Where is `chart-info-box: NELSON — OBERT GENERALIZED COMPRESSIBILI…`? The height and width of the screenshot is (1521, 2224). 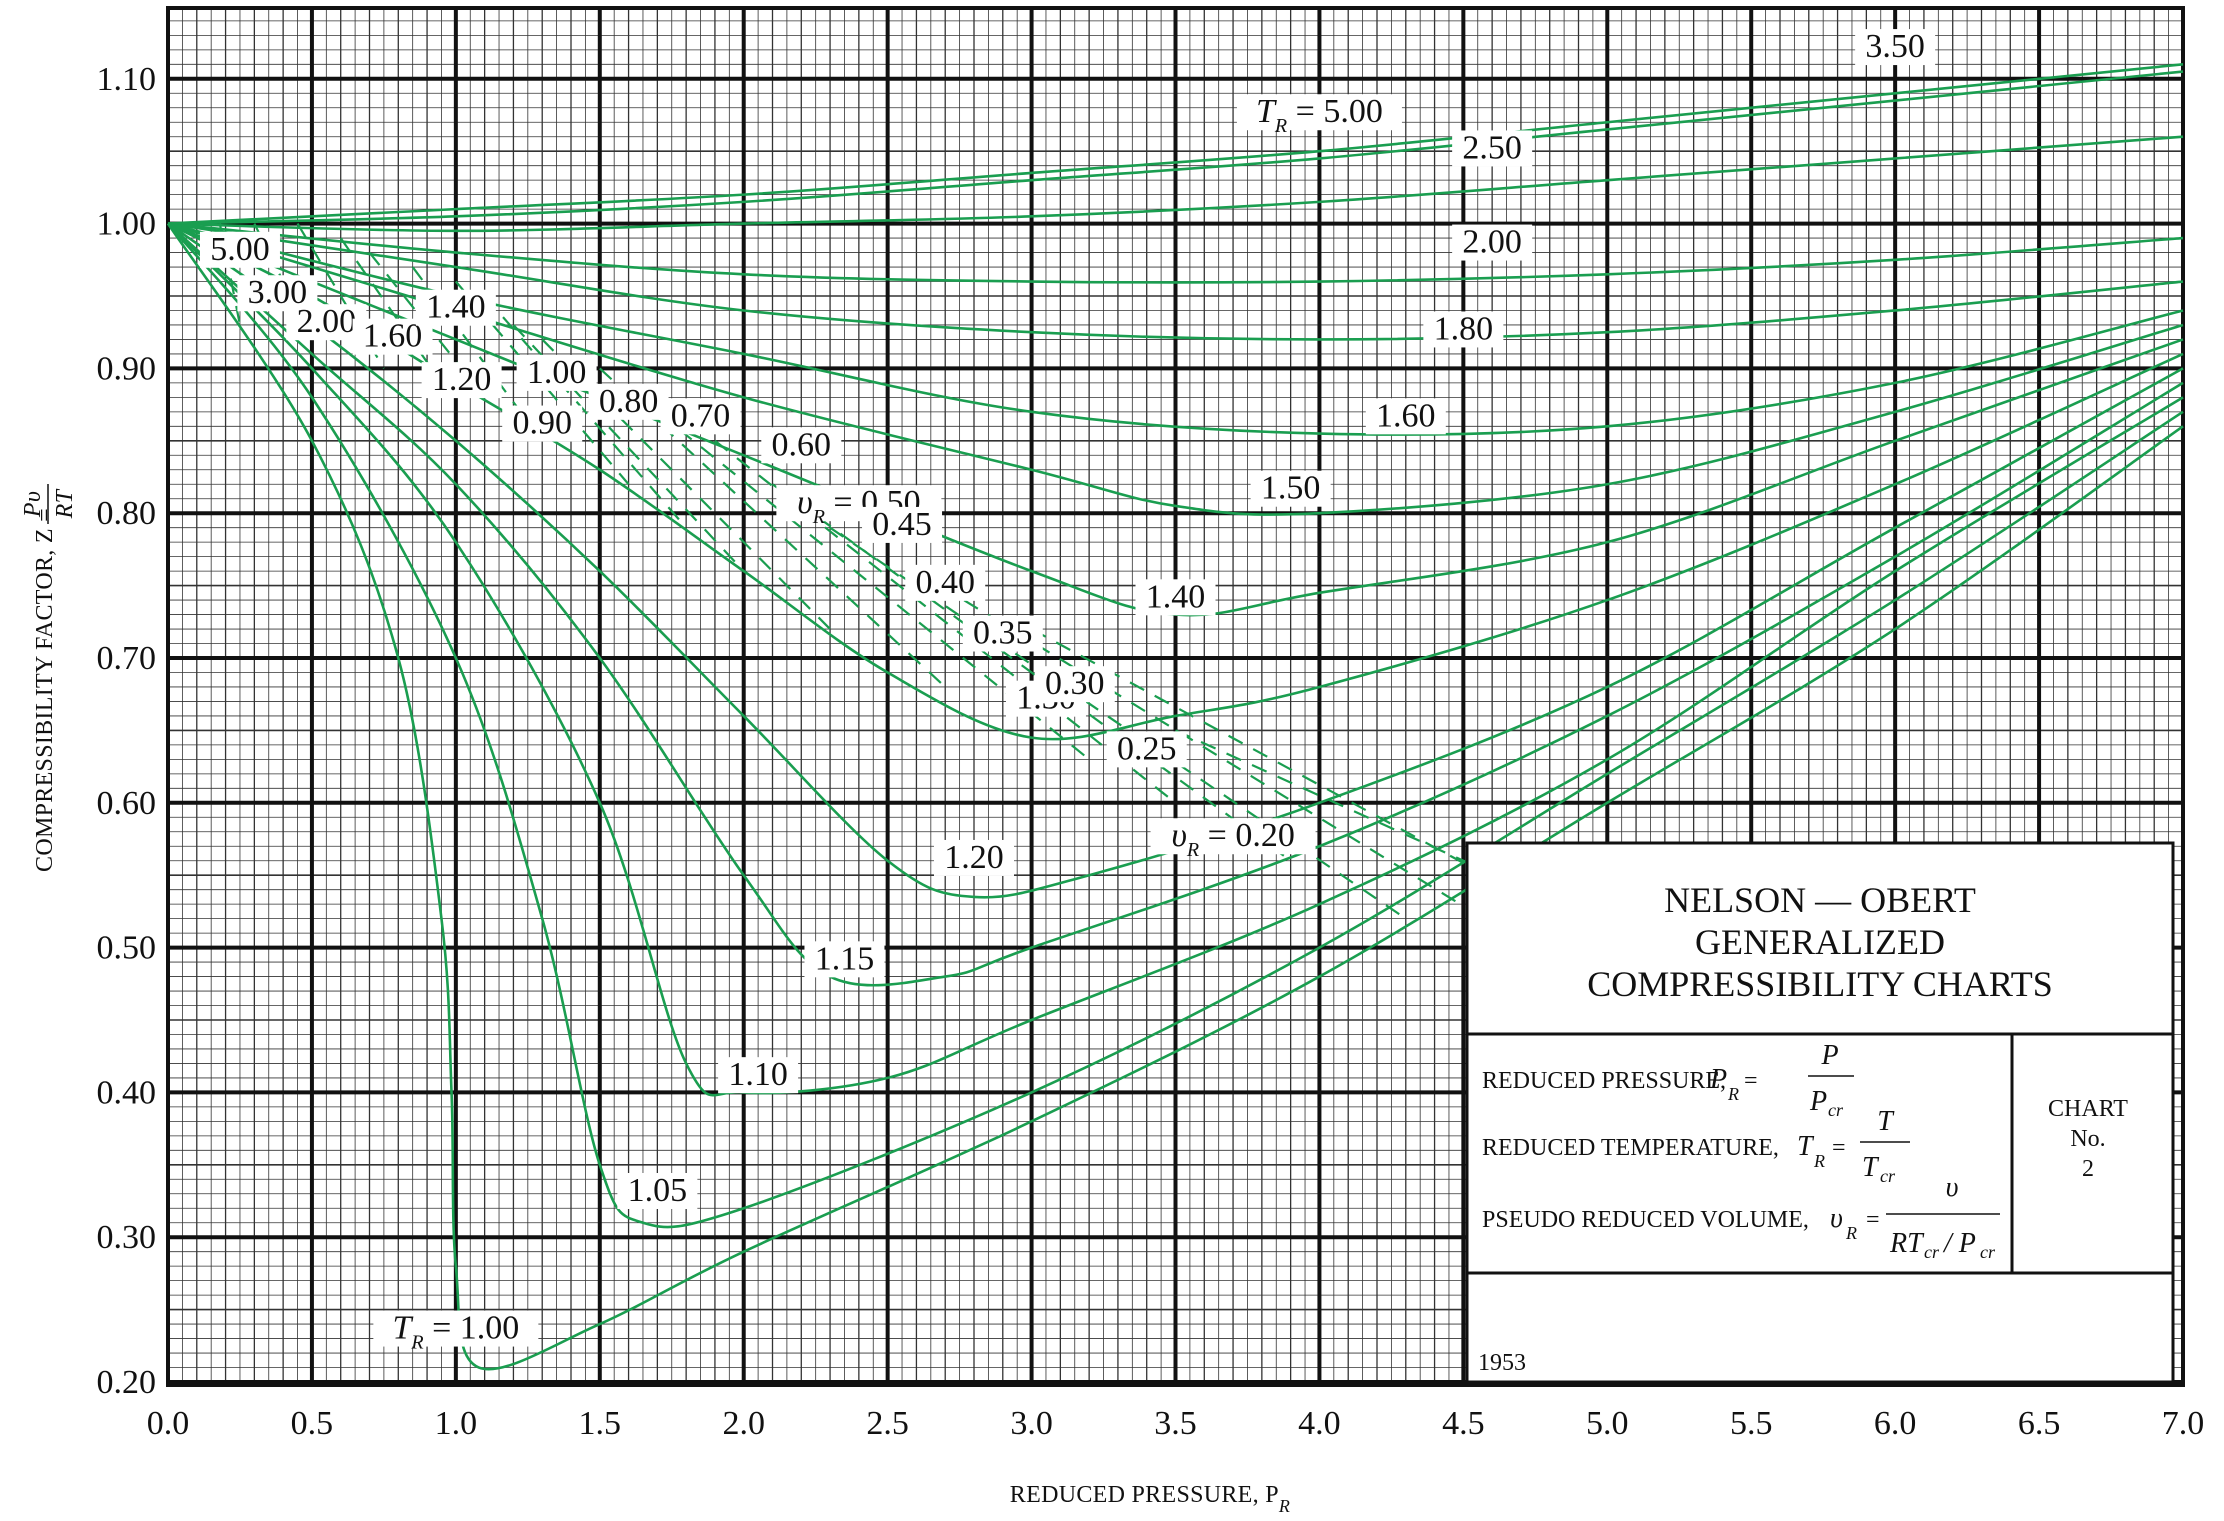
chart-info-box: NELSON — OBERT GENERALIZED COMPRESSIBILI… is located at coordinates (1820, 1112).